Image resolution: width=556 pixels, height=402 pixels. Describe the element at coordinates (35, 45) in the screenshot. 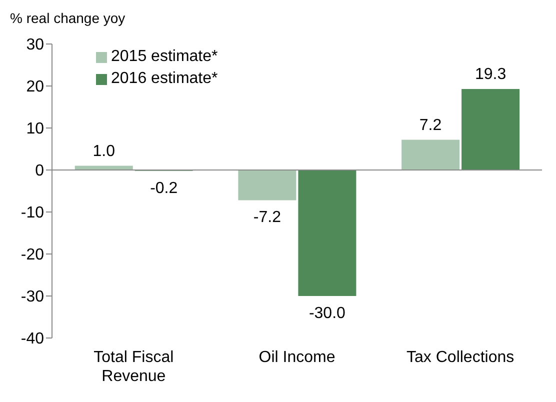

I see `y-tick-label: 30` at that location.